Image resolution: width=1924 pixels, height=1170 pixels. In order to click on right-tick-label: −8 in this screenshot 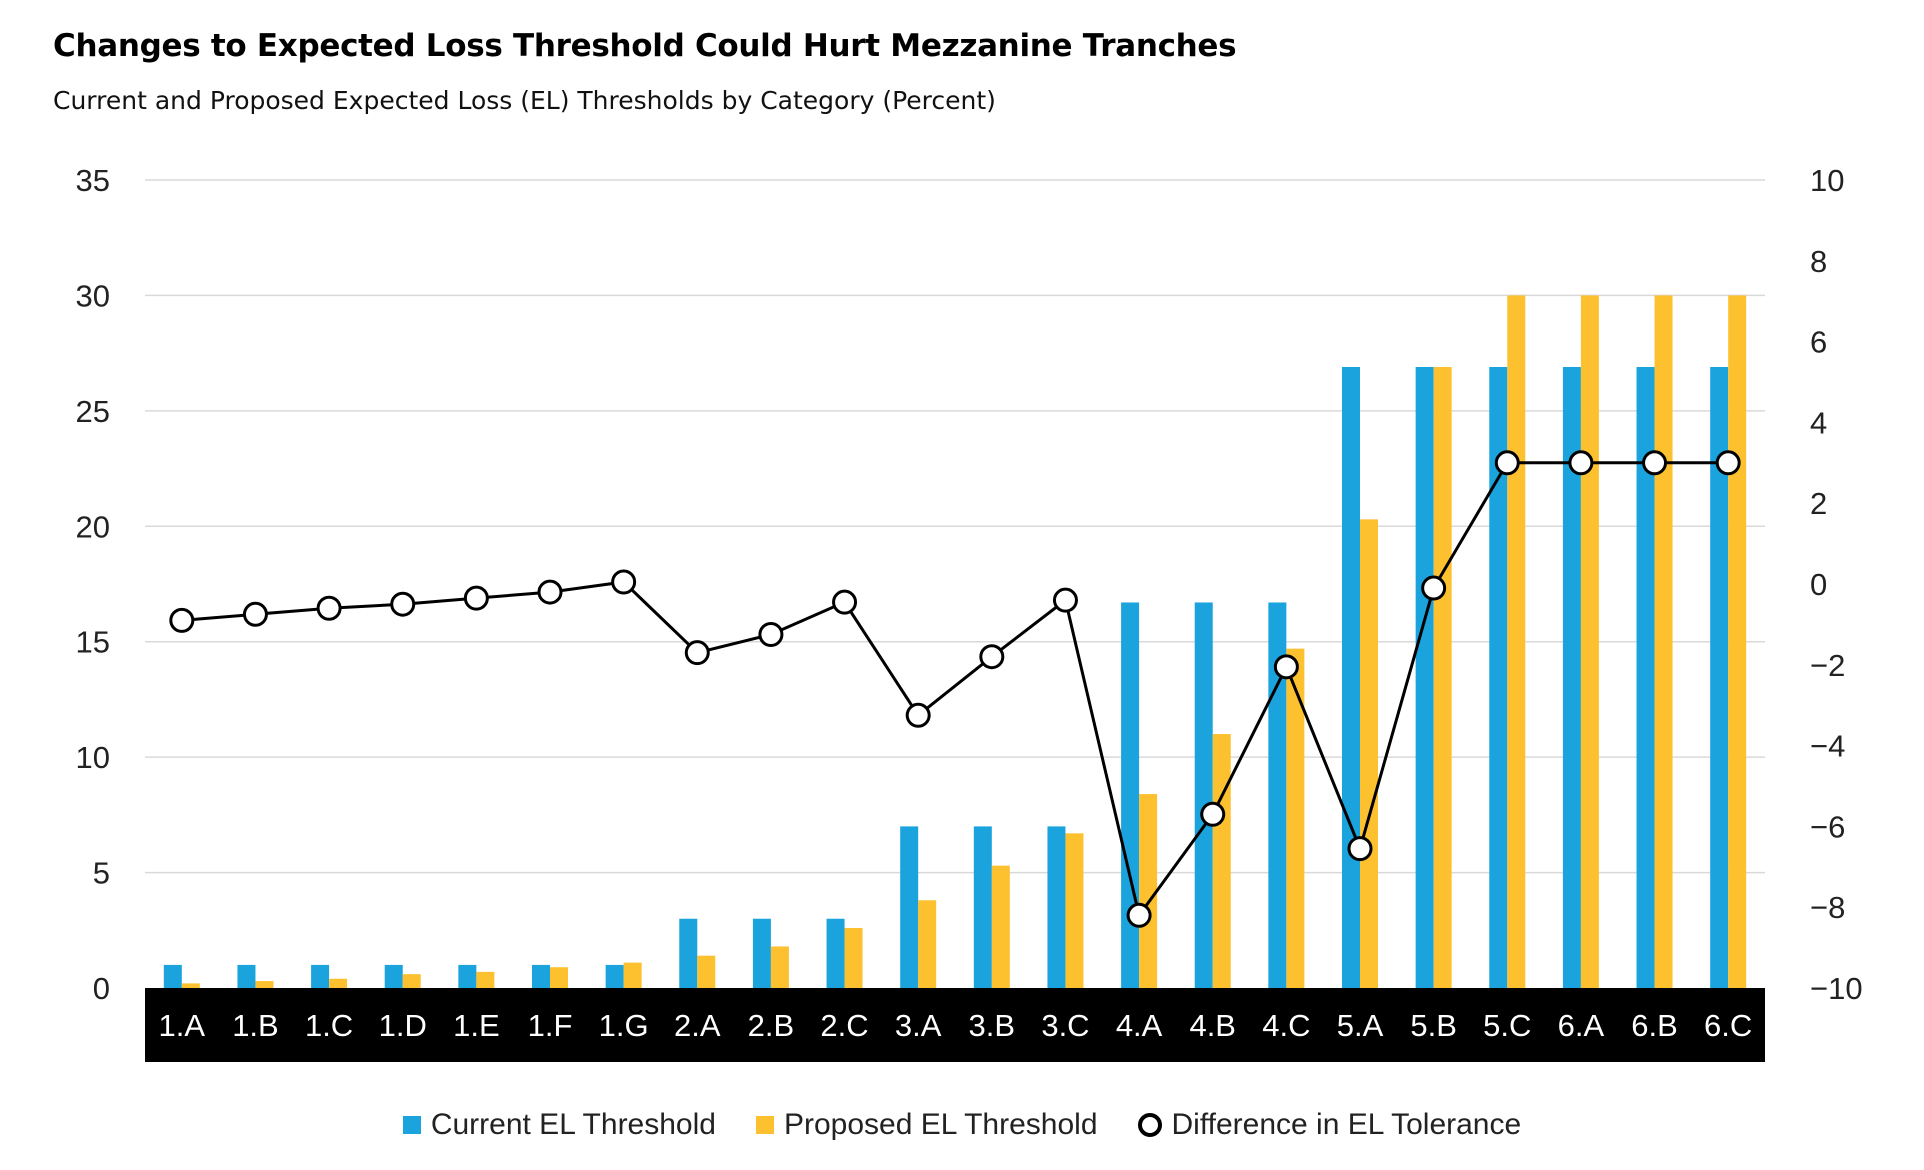, I will do `click(1827, 907)`.